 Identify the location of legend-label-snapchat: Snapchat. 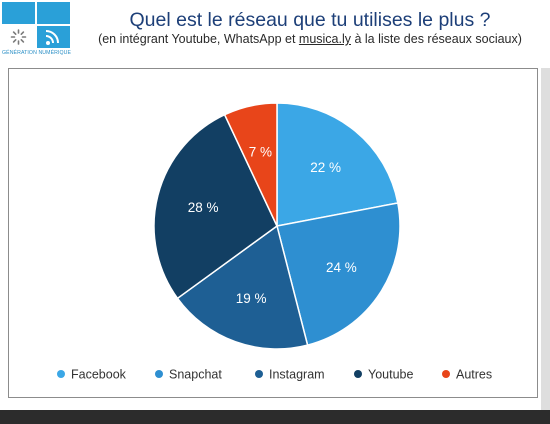
(195, 375).